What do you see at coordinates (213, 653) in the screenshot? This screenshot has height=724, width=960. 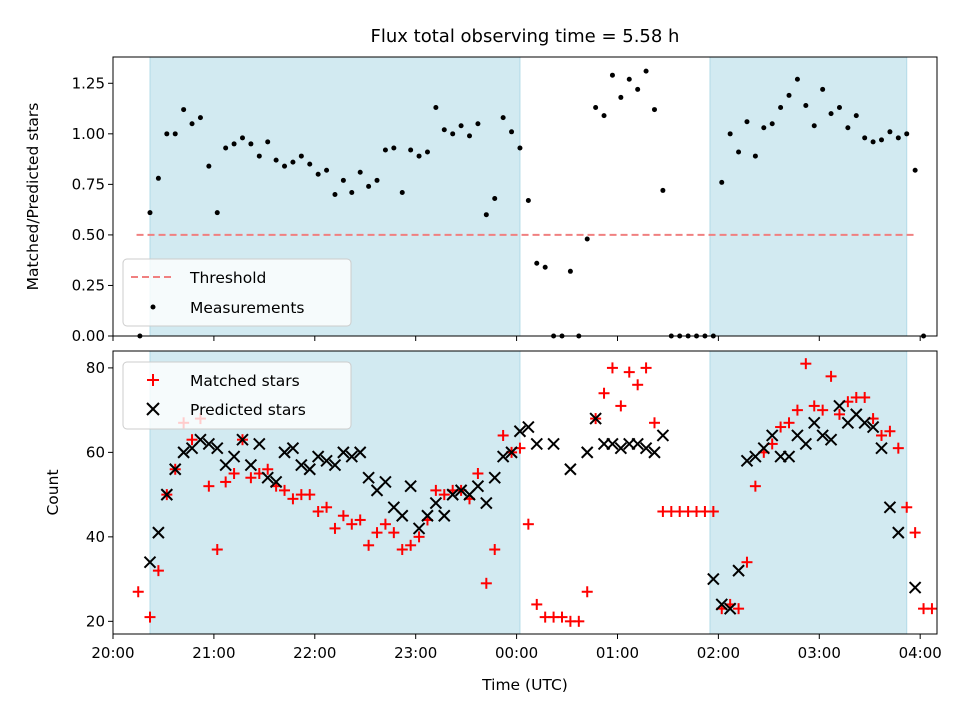 I see `x-tick-label: 21:00` at bounding box center [213, 653].